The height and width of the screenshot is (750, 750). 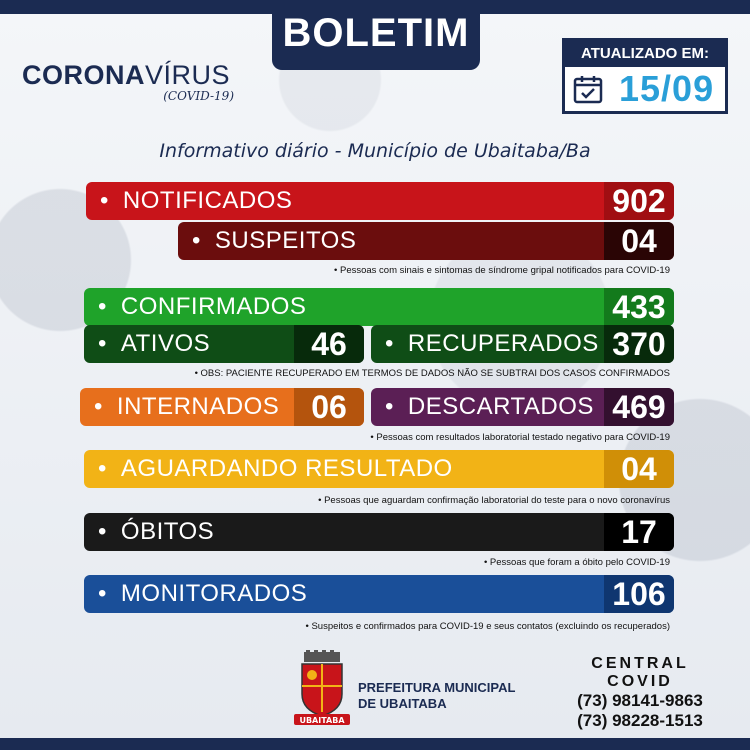 What do you see at coordinates (376, 35) in the screenshot?
I see `page-title: BOLETIM` at bounding box center [376, 35].